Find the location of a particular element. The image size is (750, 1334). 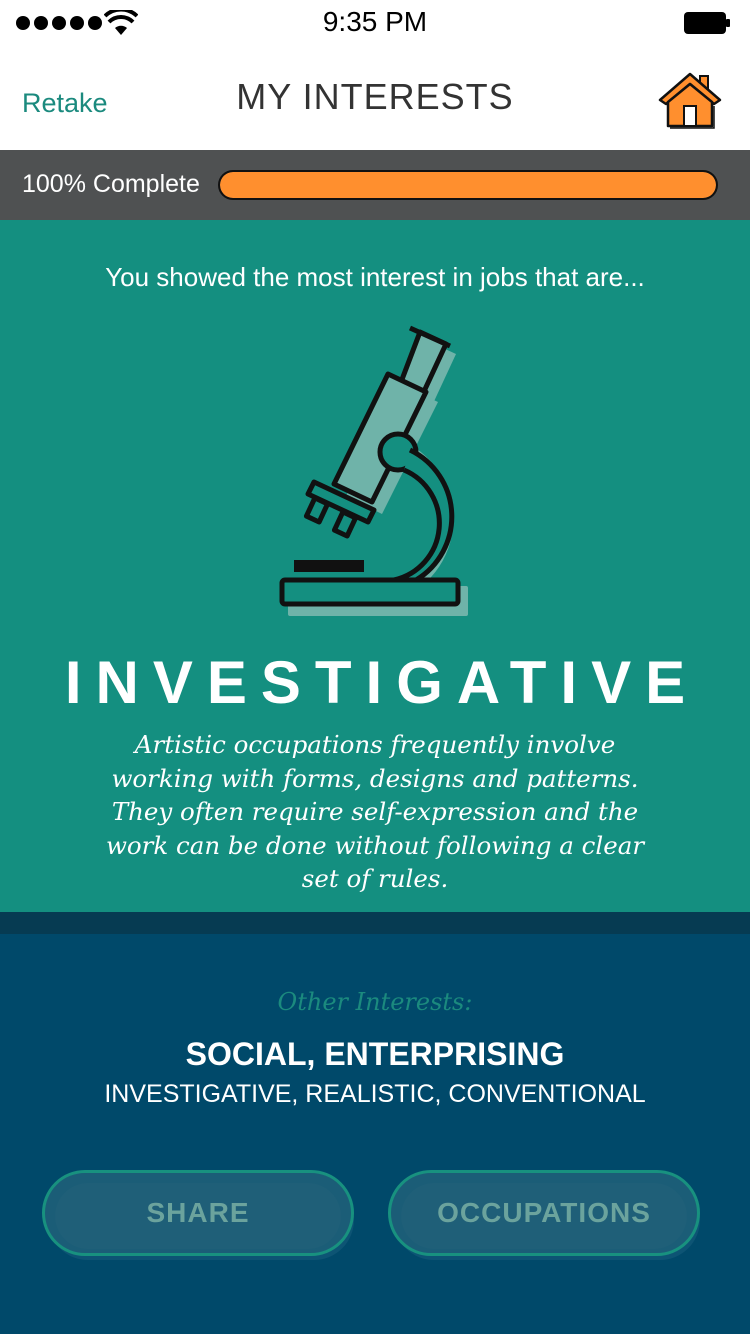

progress-fill is located at coordinates (468, 185).